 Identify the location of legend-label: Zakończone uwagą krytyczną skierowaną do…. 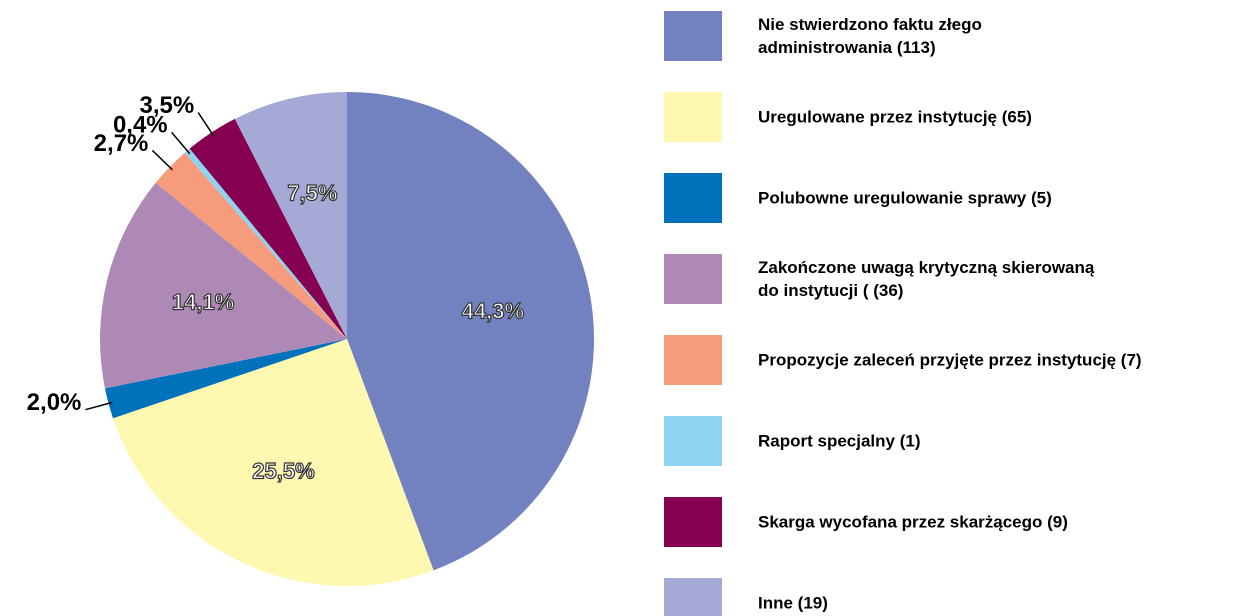
(926, 279).